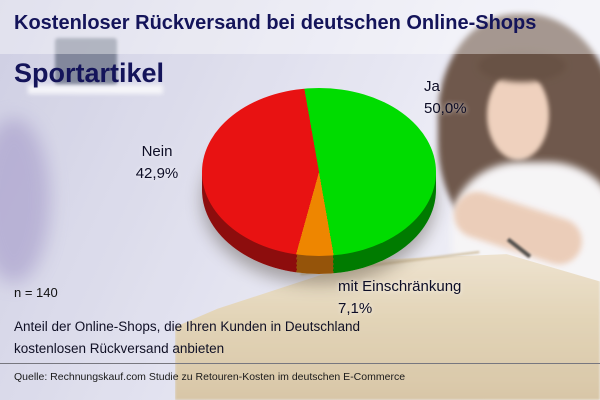 This screenshot has height=400, width=600. What do you see at coordinates (399, 298) in the screenshot?
I see `pie-label-einschraenkung: mit Einschränkung 7,1%` at bounding box center [399, 298].